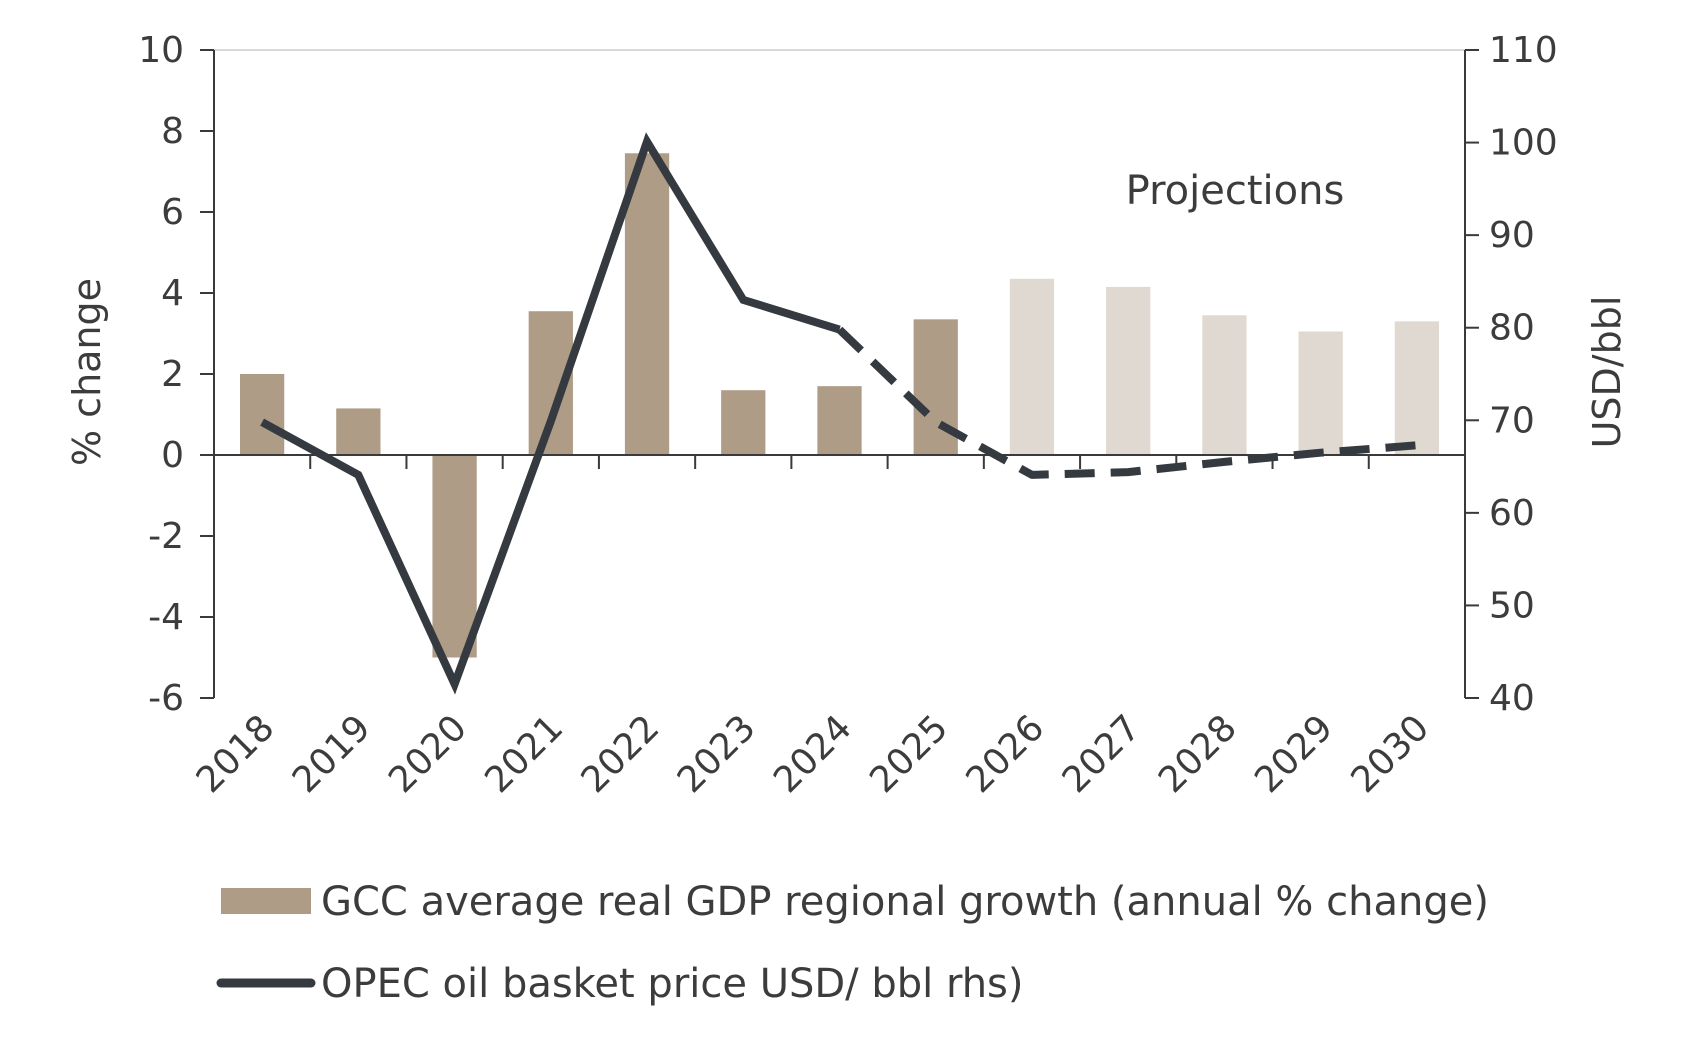  Describe the element at coordinates (236, 754) in the screenshot. I see `x-tick-label: 2018` at that location.